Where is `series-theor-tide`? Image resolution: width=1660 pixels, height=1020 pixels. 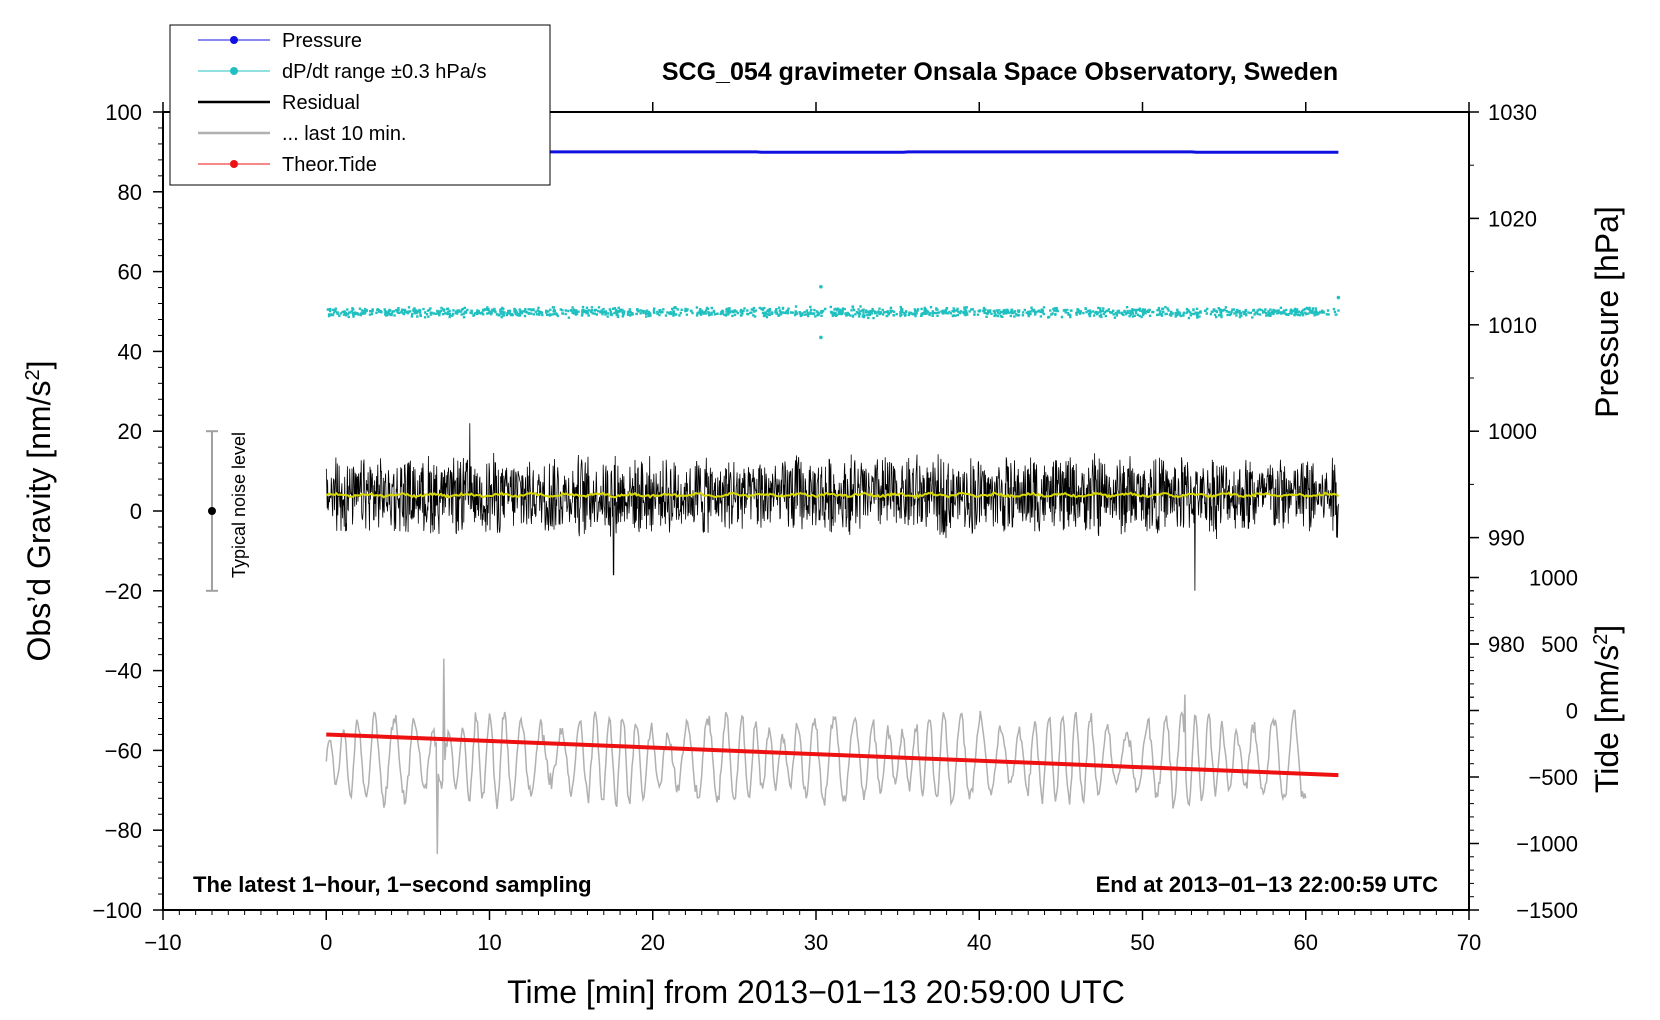
series-theor-tide is located at coordinates (832, 755).